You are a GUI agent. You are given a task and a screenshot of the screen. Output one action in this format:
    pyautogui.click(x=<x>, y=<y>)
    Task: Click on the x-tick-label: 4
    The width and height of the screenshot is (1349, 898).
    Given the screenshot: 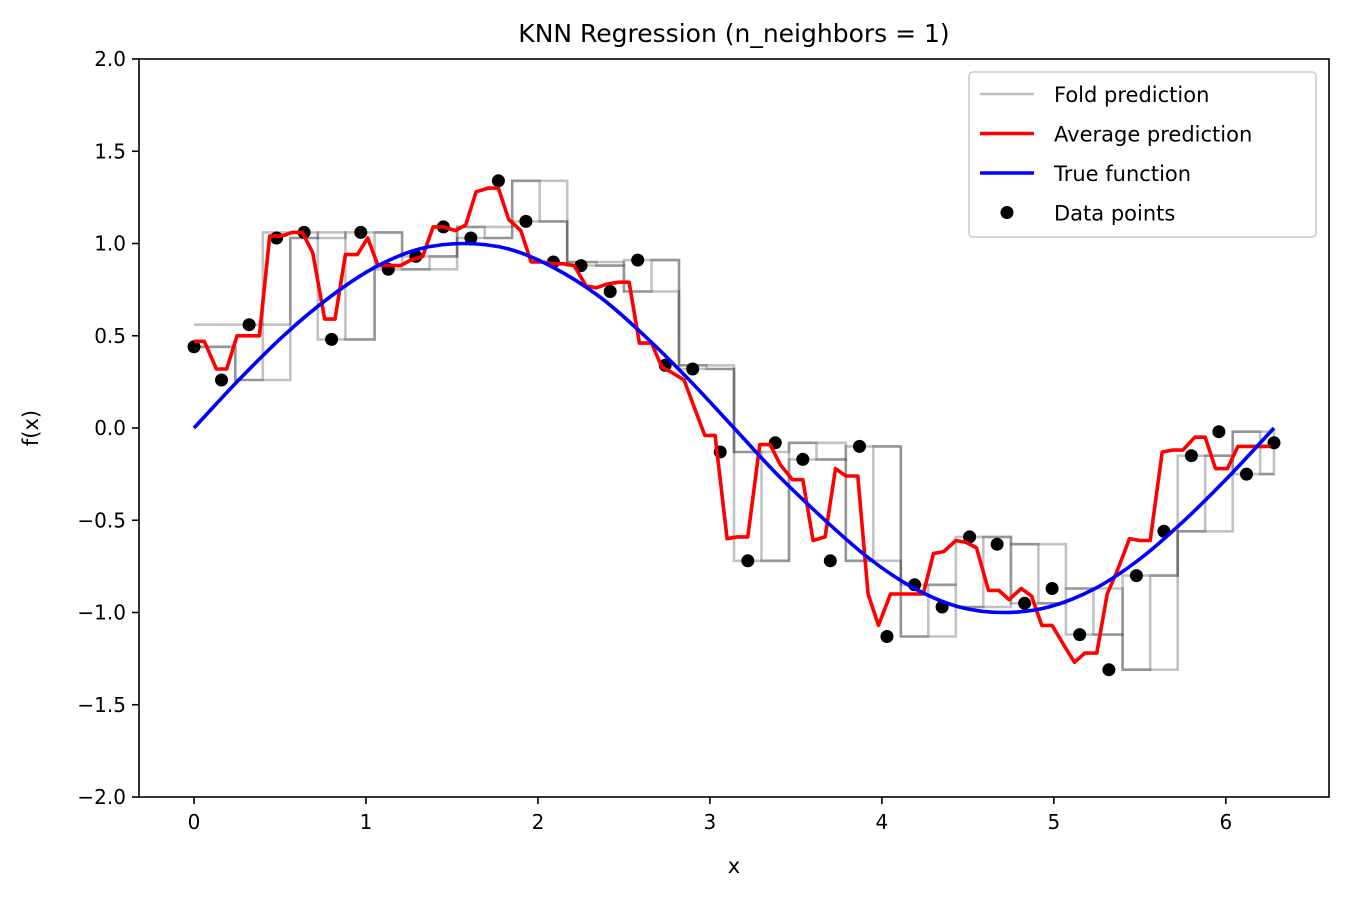 What is the action you would take?
    pyautogui.click(x=882, y=822)
    